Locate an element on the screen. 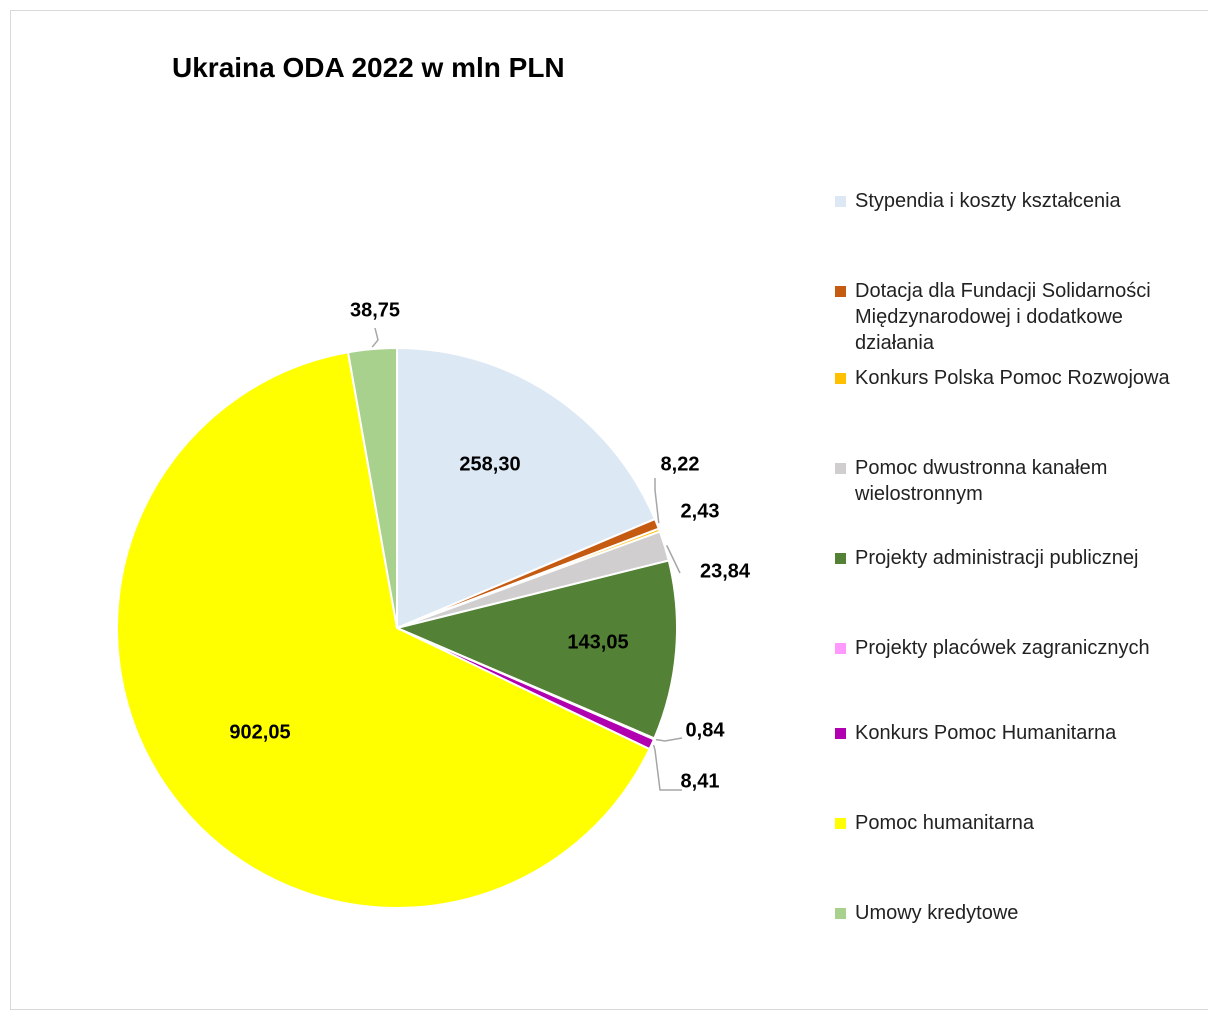 This screenshot has width=1208, height=1010. legend-label: Pomoc humanitarna is located at coordinates (944, 823).